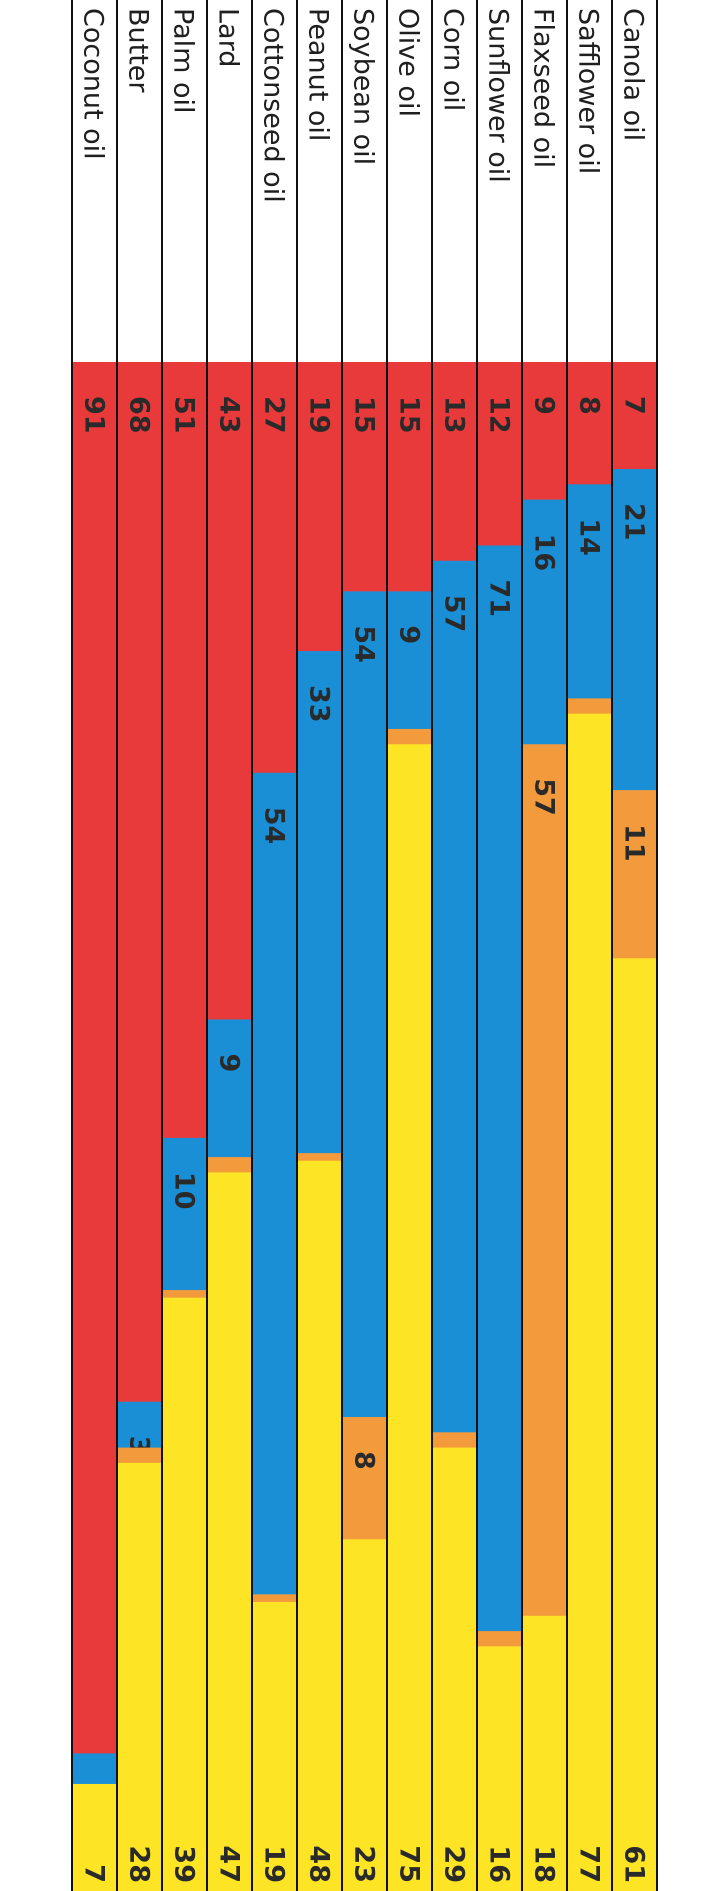 Image resolution: width=713 pixels, height=1891 pixels. What do you see at coordinates (544, 1864) in the screenshot?
I see `data-label: 18` at bounding box center [544, 1864].